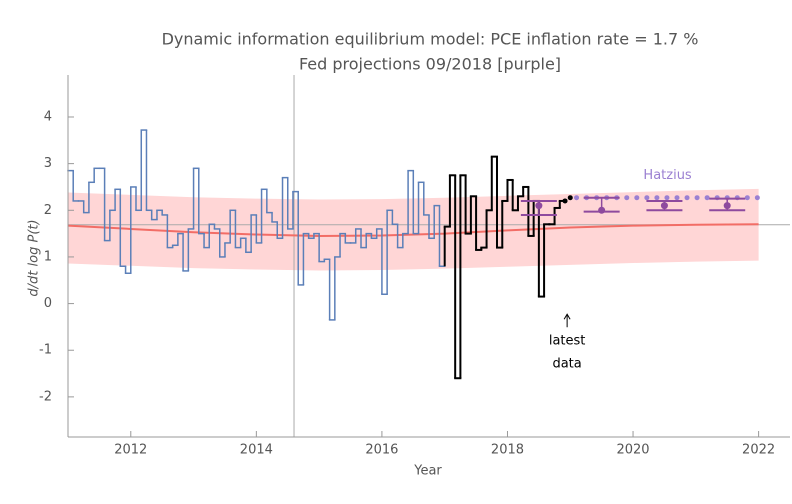  I want to click on y-tick-label: 1, so click(48, 256).